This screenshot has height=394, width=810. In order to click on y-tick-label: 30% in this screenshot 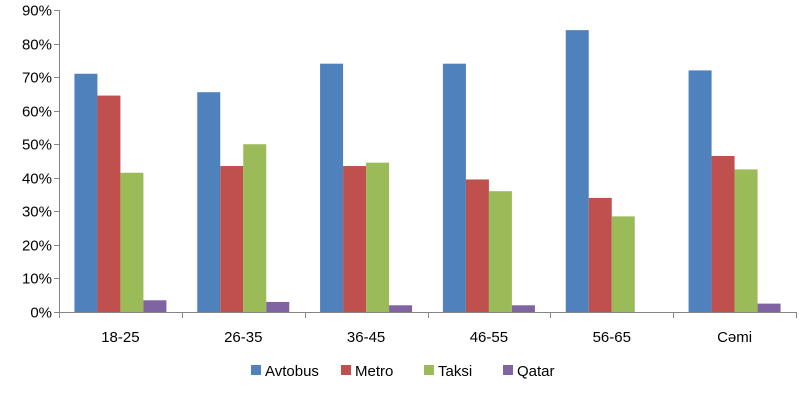, I will do `click(37, 212)`.